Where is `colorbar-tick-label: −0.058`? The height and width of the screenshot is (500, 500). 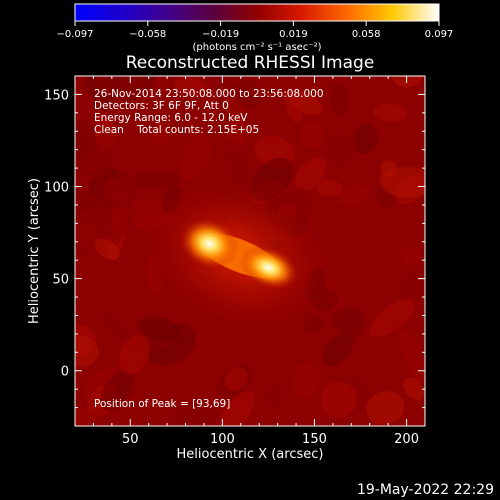
colorbar-tick-label: −0.058 is located at coordinates (147, 34).